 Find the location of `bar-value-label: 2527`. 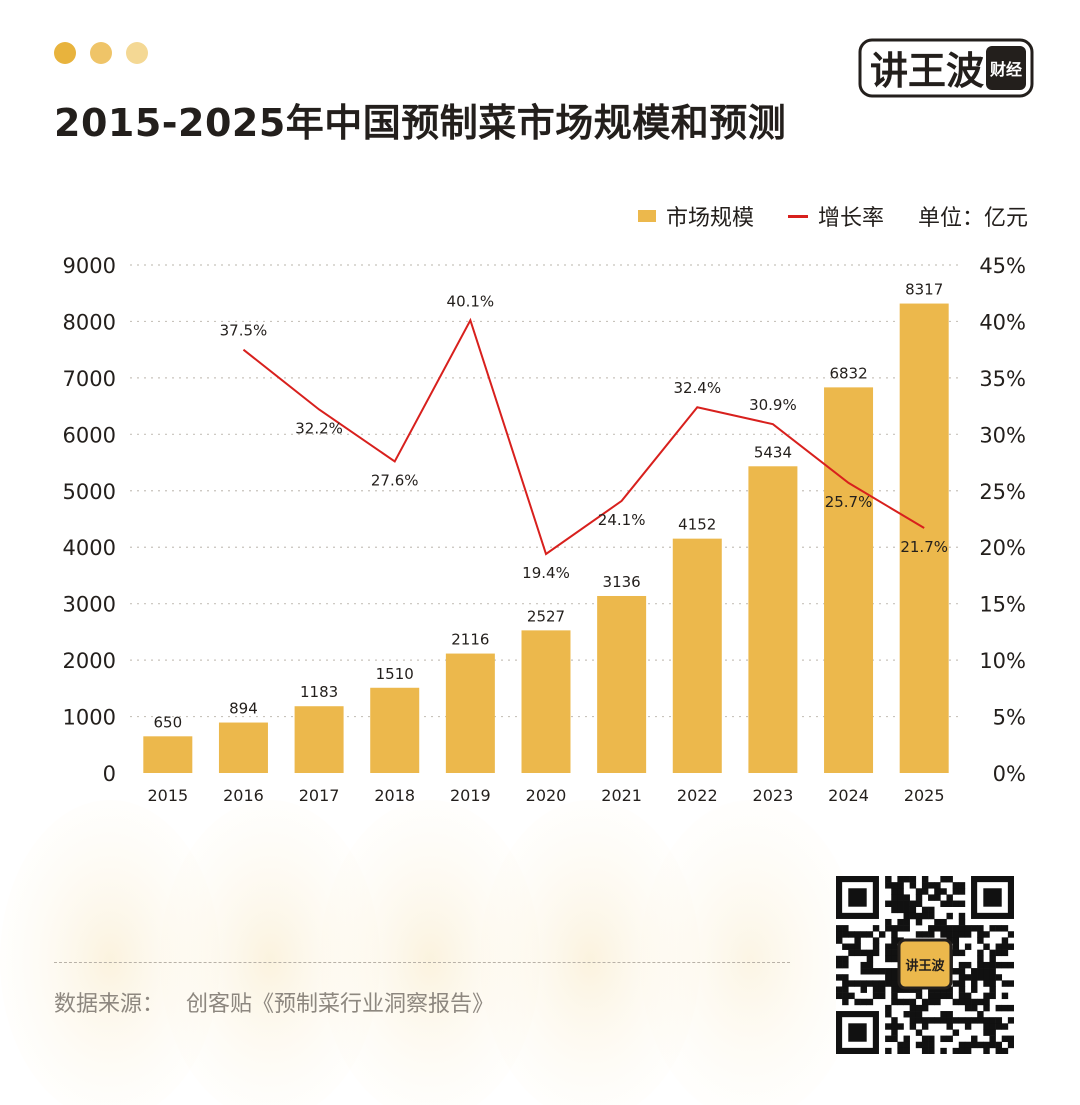

bar-value-label: 2527 is located at coordinates (546, 616).